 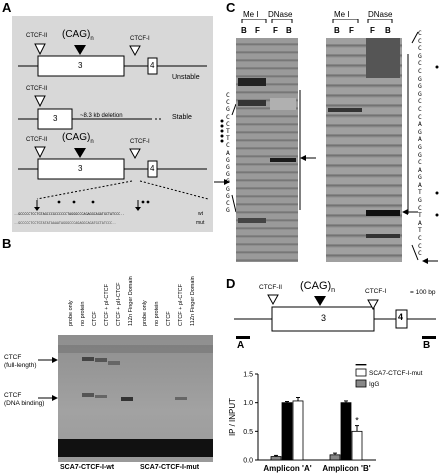 What do you see at coordinates (24, 399) in the screenshot?
I see `band-label-dna-binding: CTCF (DNA binding)` at bounding box center [24, 399].